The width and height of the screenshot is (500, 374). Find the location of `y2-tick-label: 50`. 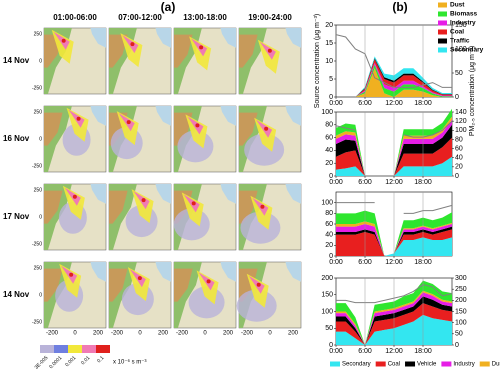

y2-tick-label: 50 is located at coordinates (459, 334).